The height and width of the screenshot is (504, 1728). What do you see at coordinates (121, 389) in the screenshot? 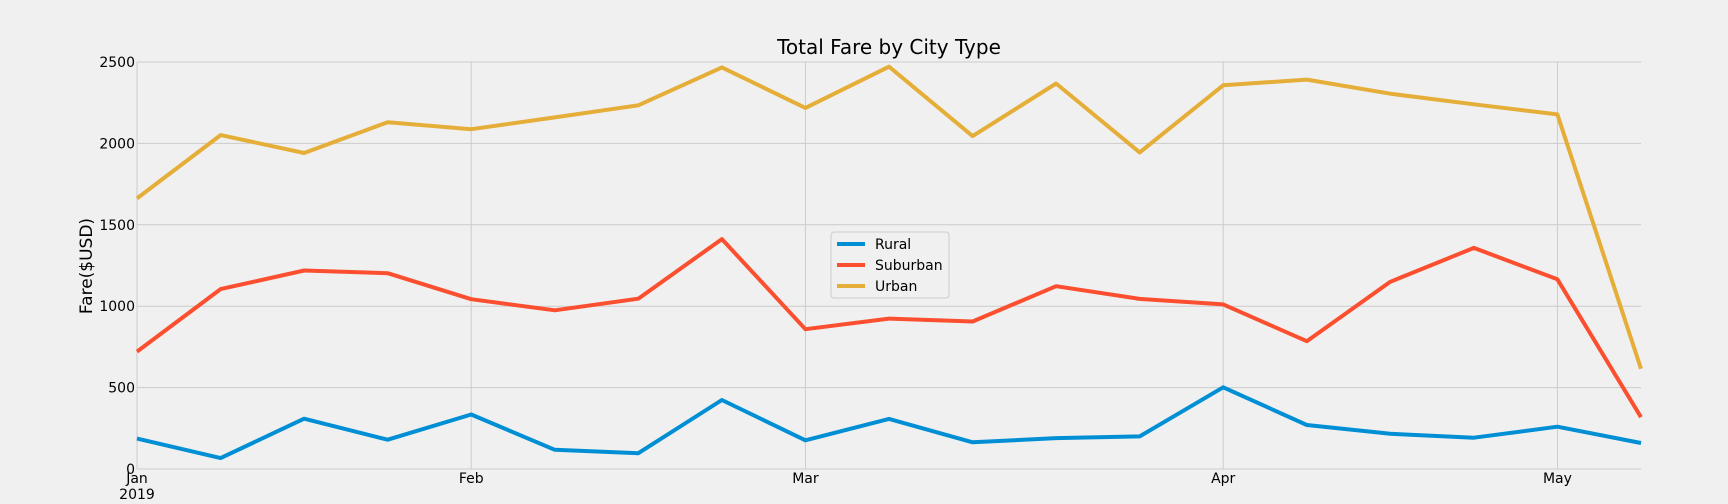
I see `y-tick-label: 500` at bounding box center [121, 389].